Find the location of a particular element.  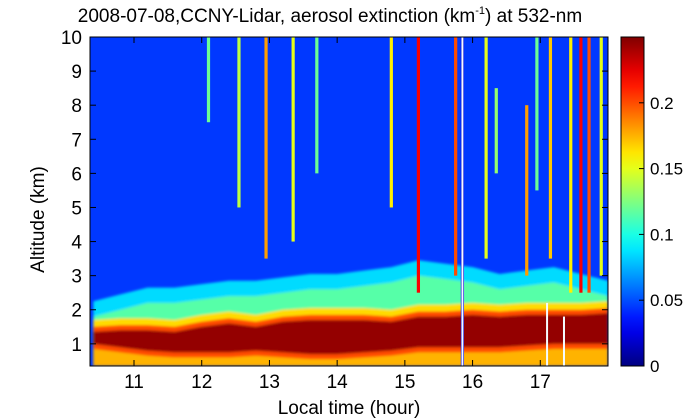

colorbar: 0 0.05 0.1 0.15 0.2 is located at coordinates (651, 206).